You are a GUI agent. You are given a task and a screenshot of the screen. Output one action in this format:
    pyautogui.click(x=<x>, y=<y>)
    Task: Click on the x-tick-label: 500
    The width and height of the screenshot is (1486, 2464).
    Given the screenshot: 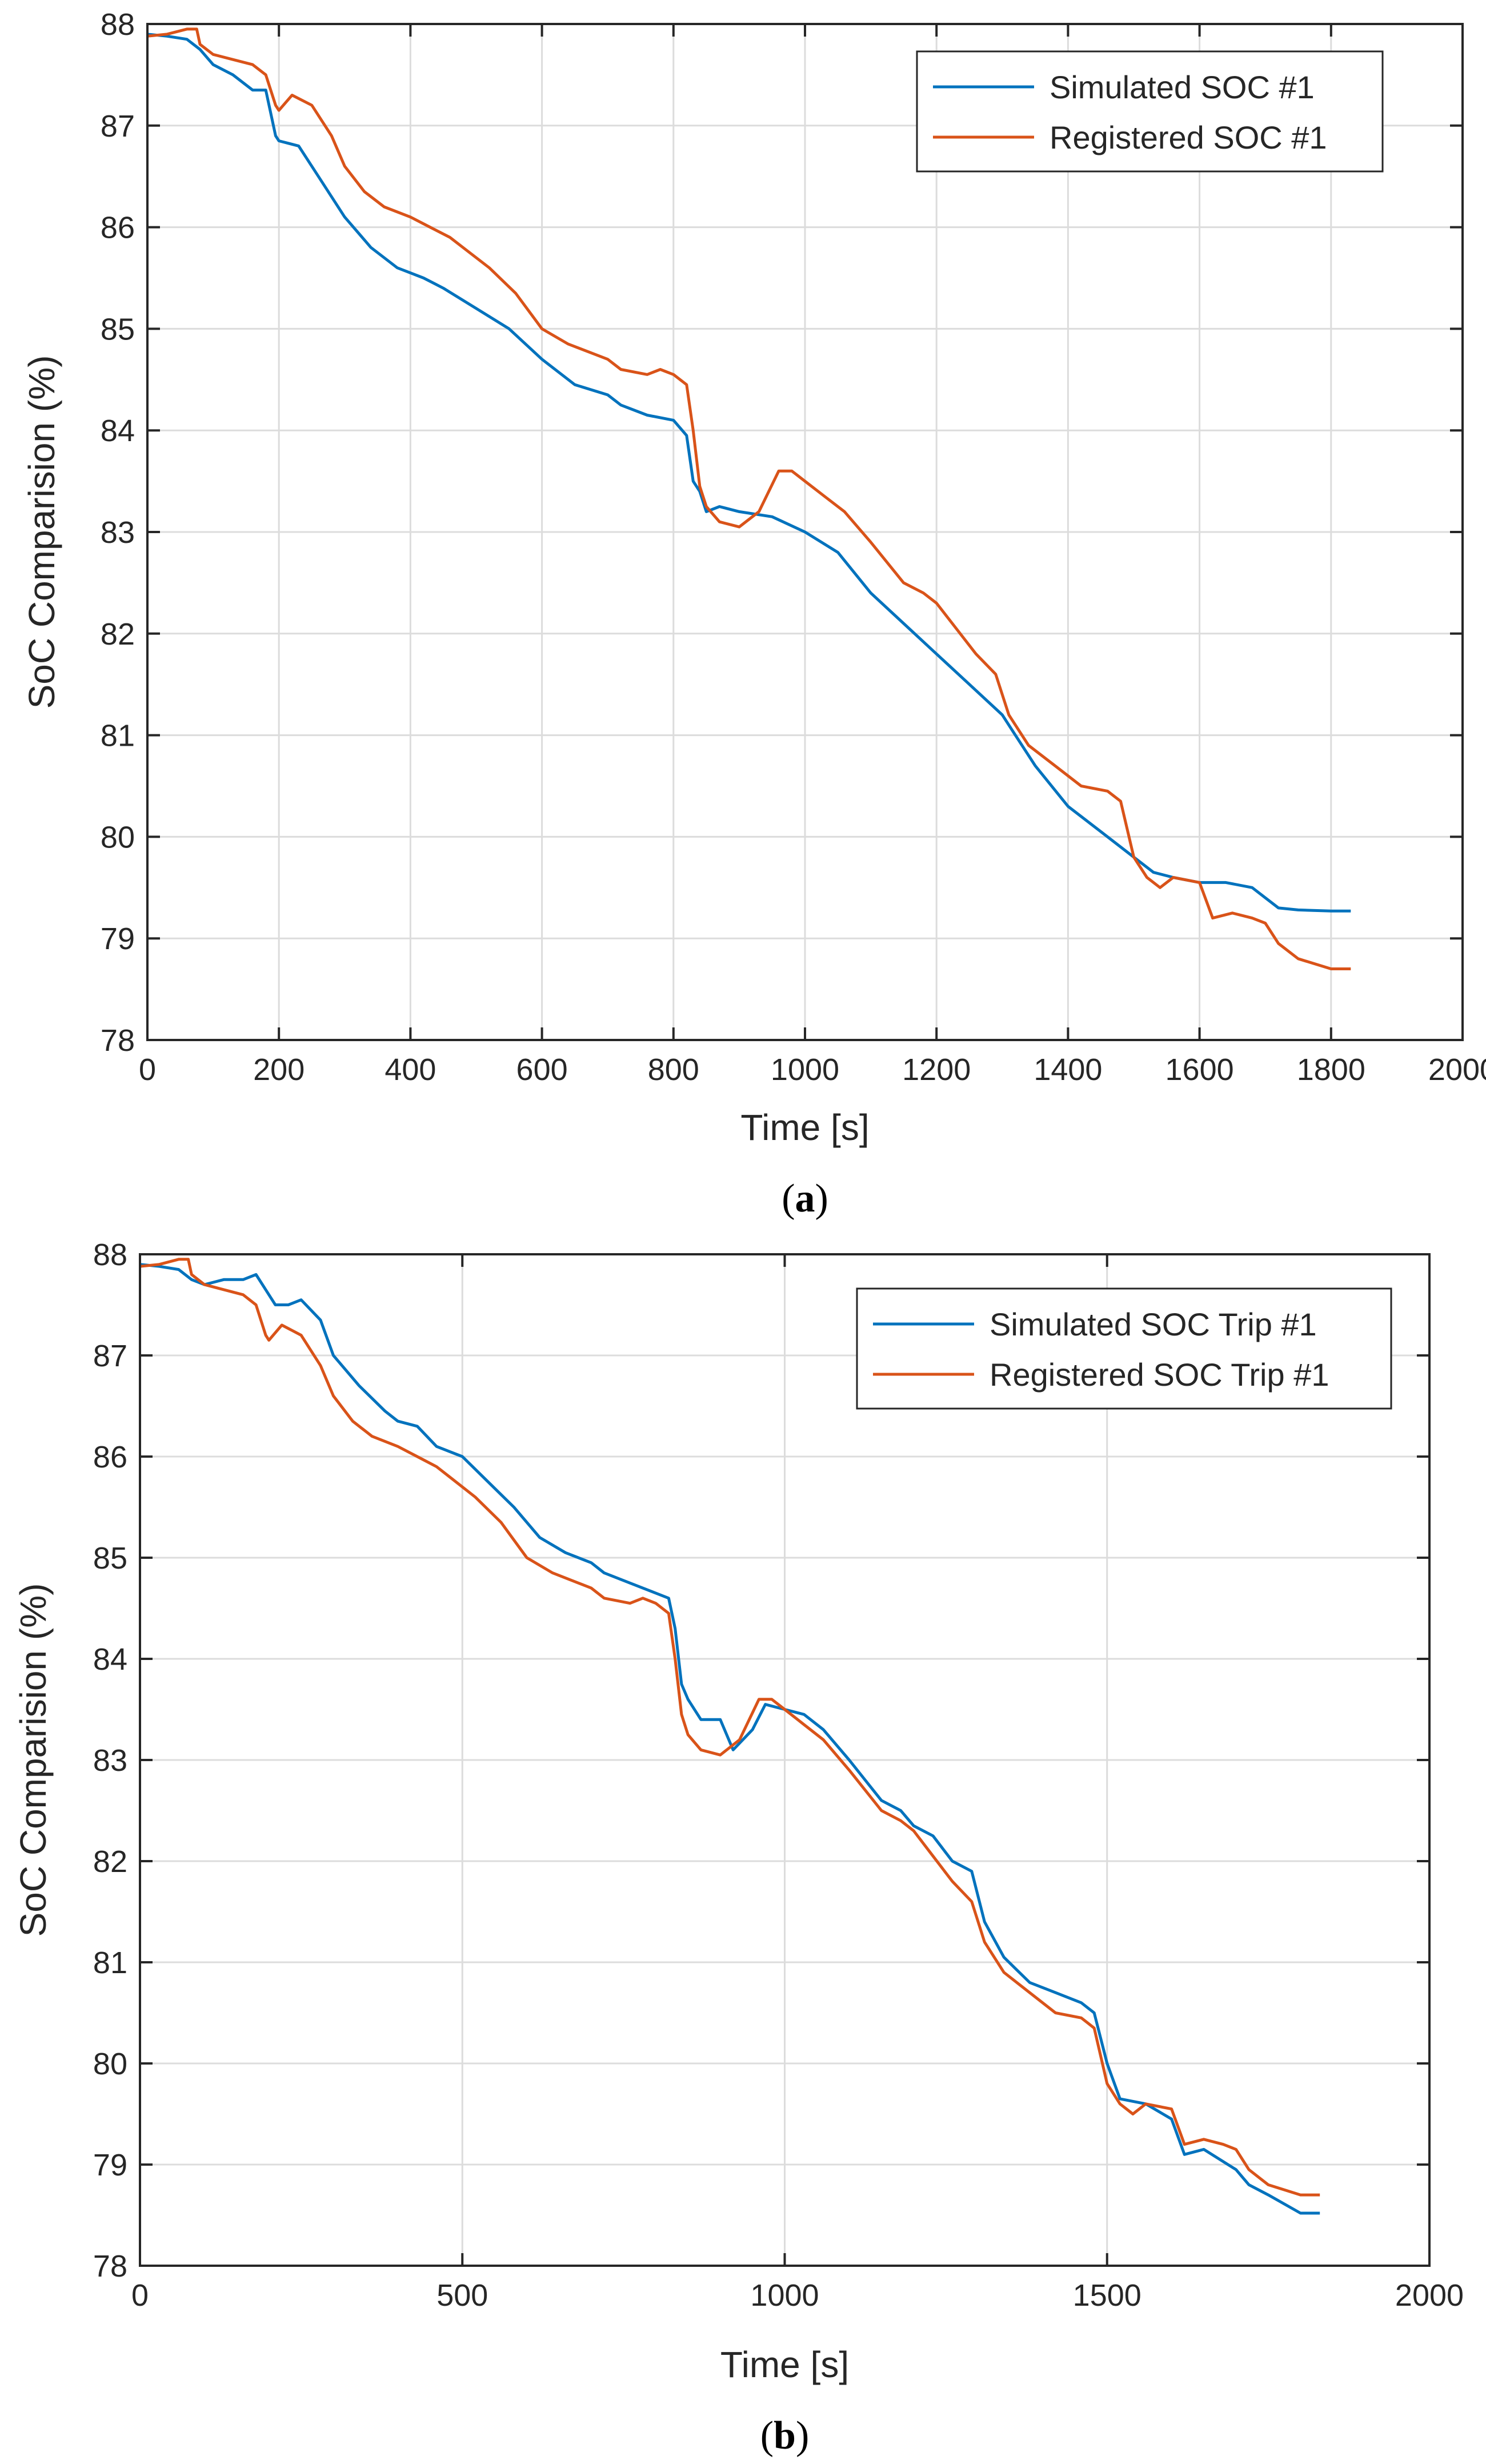 What is the action you would take?
    pyautogui.click(x=462, y=2295)
    